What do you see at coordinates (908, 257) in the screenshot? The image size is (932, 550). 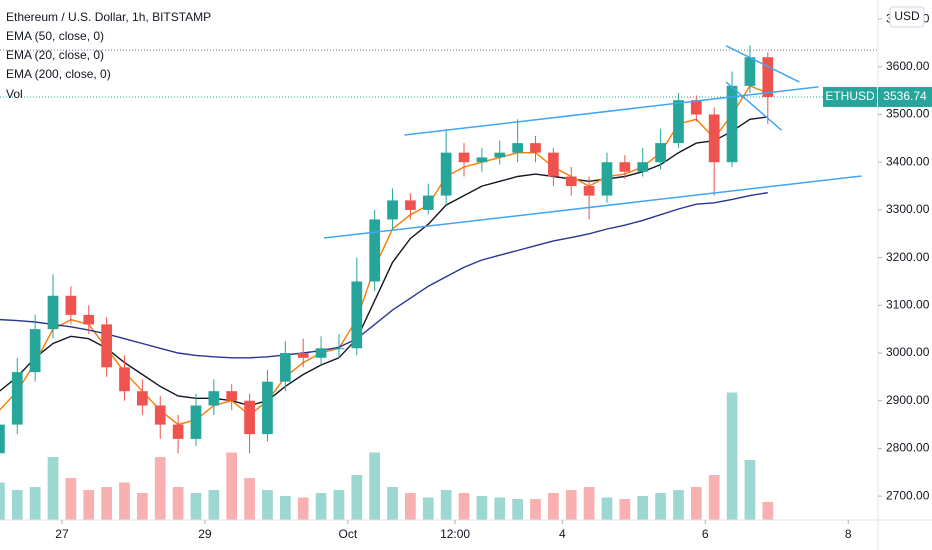 I see `y-tick-label: 3200.00` at bounding box center [908, 257].